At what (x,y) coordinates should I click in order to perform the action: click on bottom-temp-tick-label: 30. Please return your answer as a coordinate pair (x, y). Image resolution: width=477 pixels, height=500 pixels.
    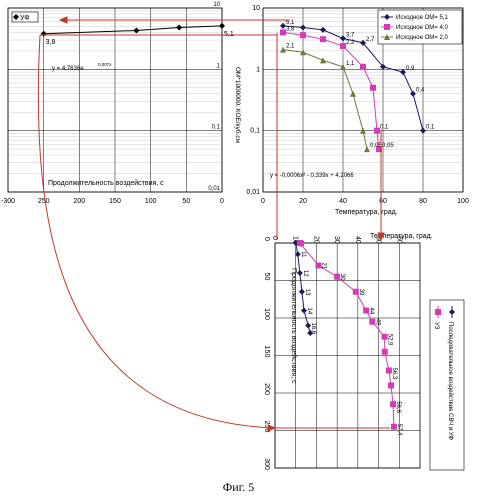
    Looking at the image, I should click on (336, 240).